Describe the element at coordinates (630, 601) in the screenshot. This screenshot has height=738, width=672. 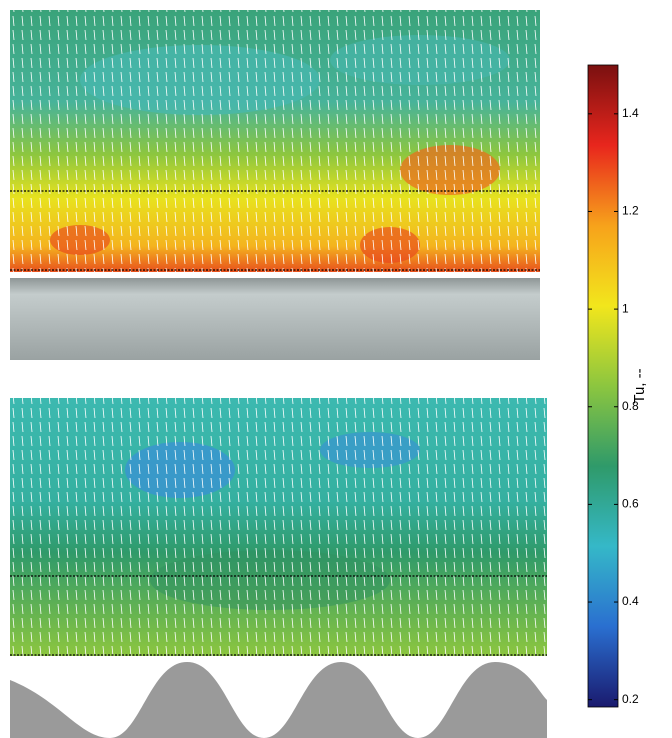
I see `colorbar-tick-label: 0.4` at that location.